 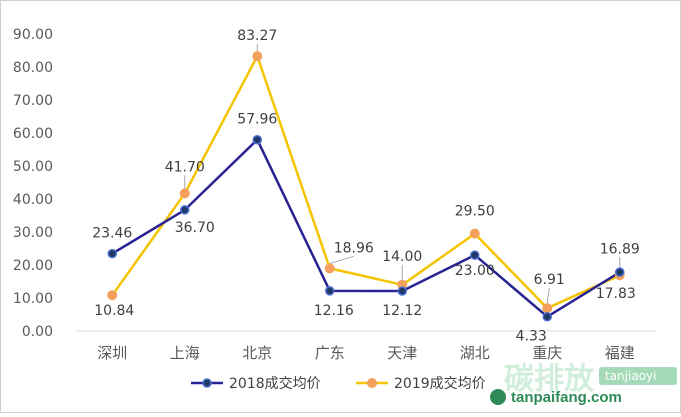 What do you see at coordinates (616, 294) in the screenshot?
I see `data-label: 17.83` at bounding box center [616, 294].